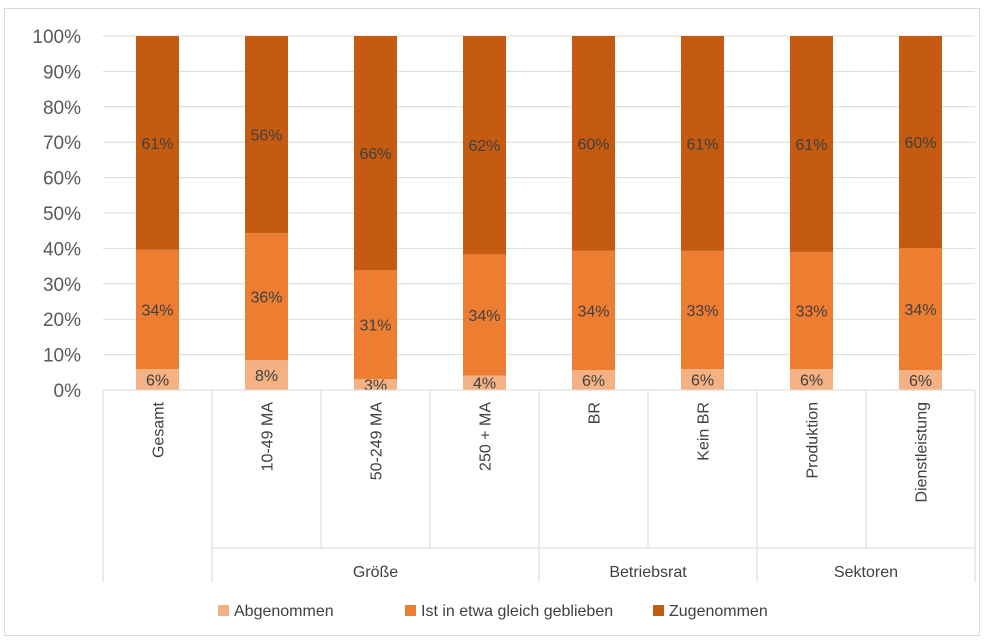 Image resolution: width=986 pixels, height=644 pixels. I want to click on data-label-2-6: 61%, so click(811, 145).